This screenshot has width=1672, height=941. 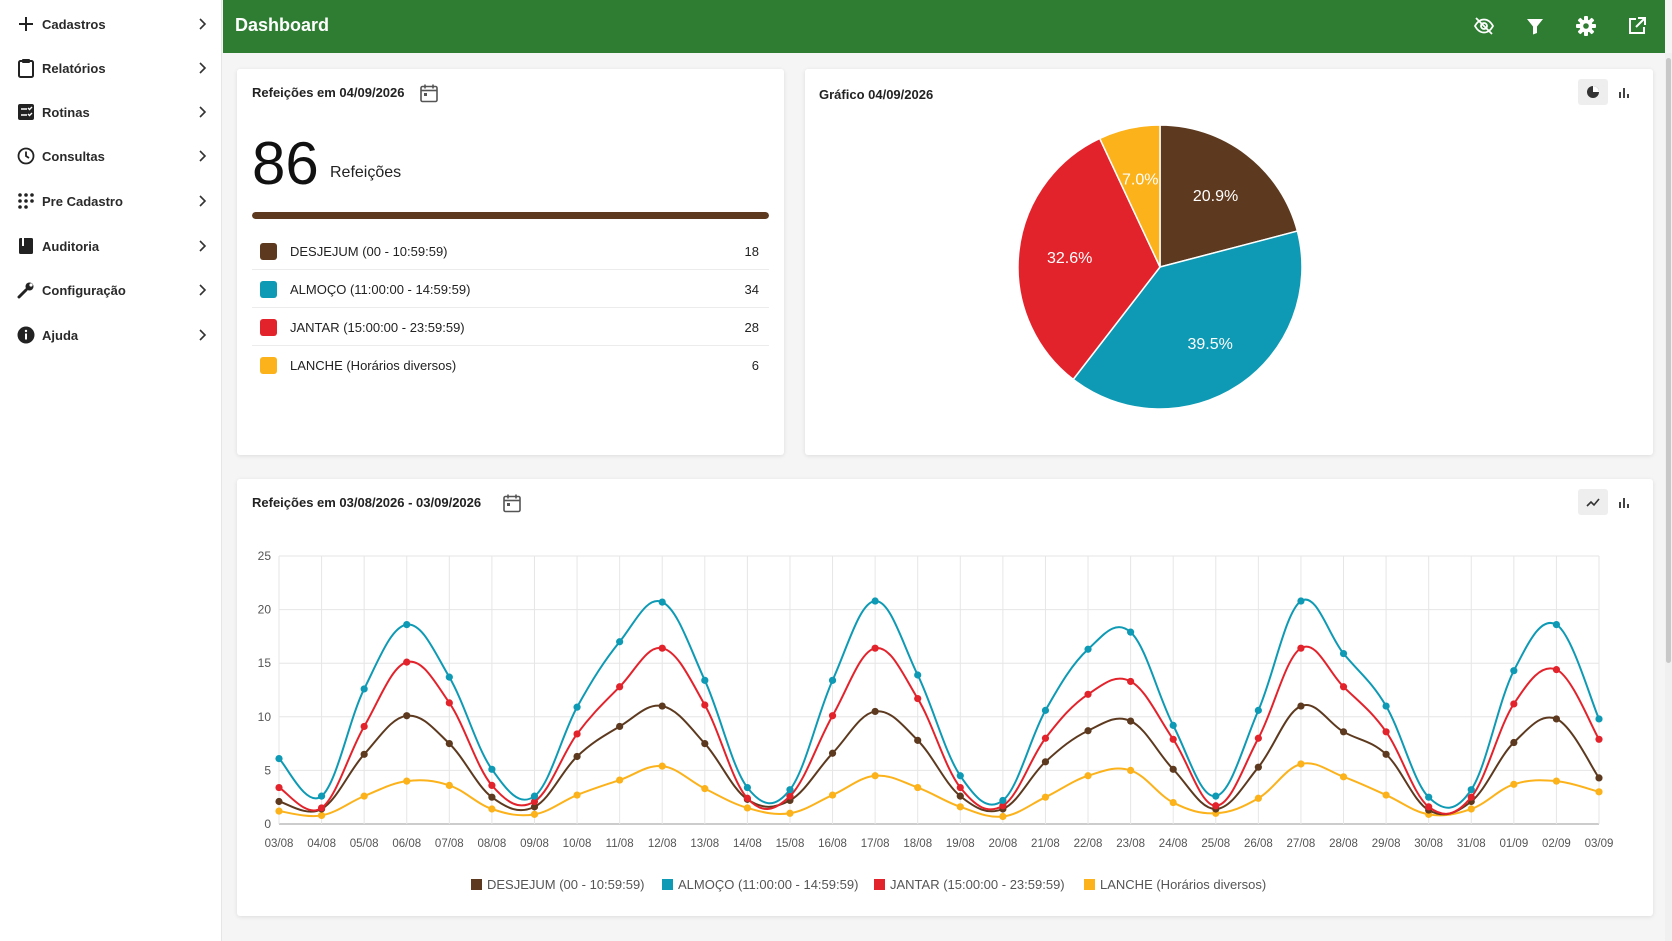 I want to click on open-external-button, so click(x=1637, y=26).